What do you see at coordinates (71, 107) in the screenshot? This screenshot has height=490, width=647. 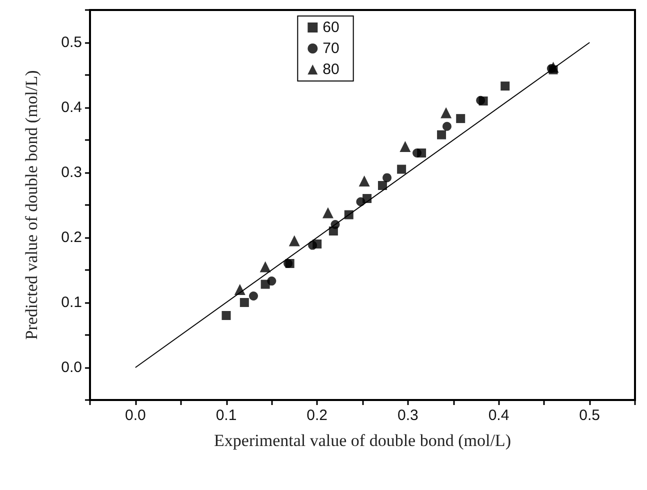 I see `y-tick-label: 0.4` at bounding box center [71, 107].